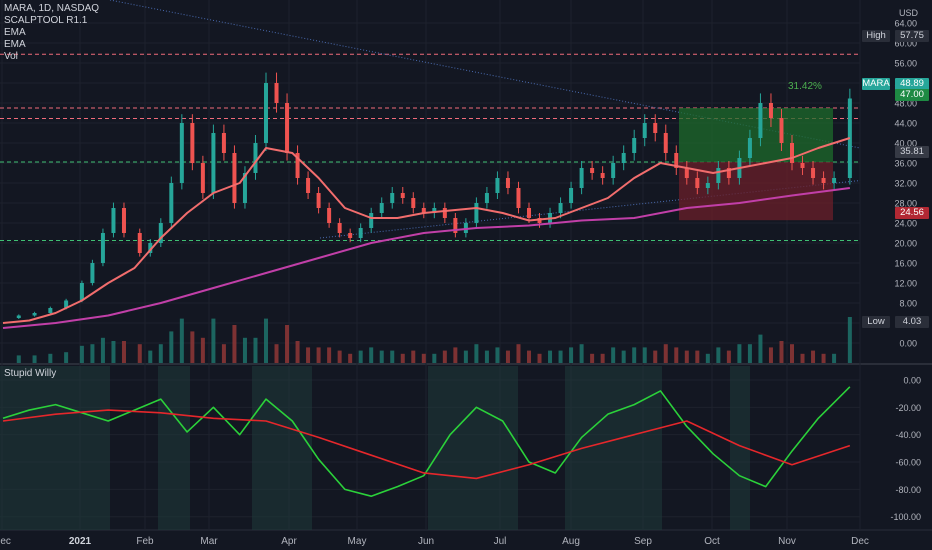 Image resolution: width=932 pixels, height=550 pixels. Describe the element at coordinates (500, 541) in the screenshot. I see `time-tick-label: Jul` at that location.